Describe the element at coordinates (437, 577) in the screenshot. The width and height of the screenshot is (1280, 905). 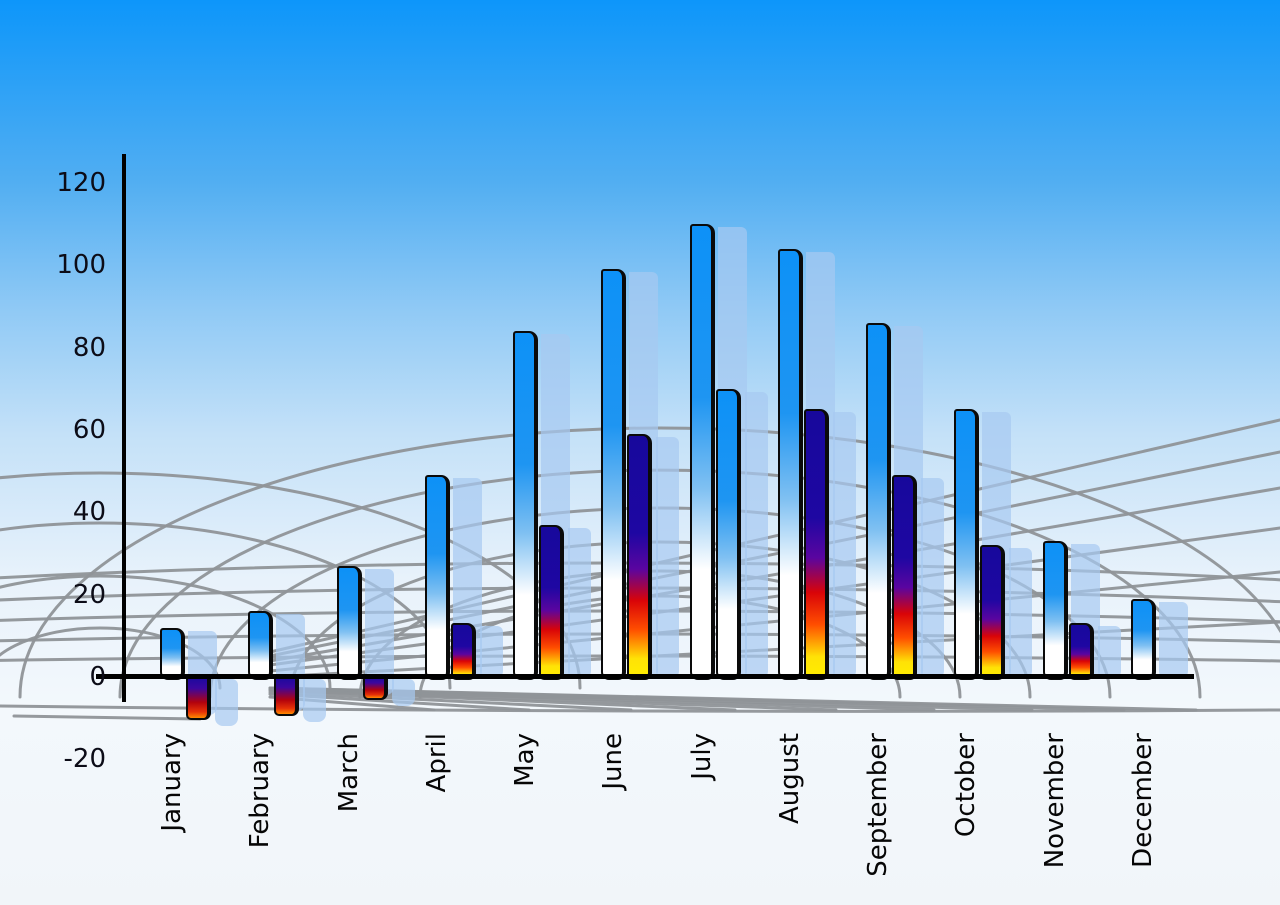
I see `bar-april-primary` at that location.